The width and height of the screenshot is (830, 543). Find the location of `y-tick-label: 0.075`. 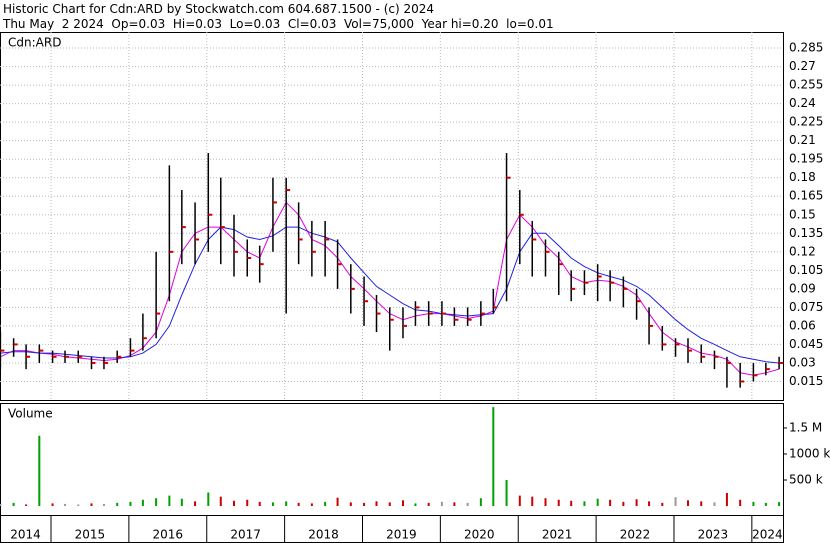

y-tick-label: 0.075 is located at coordinates (806, 307).